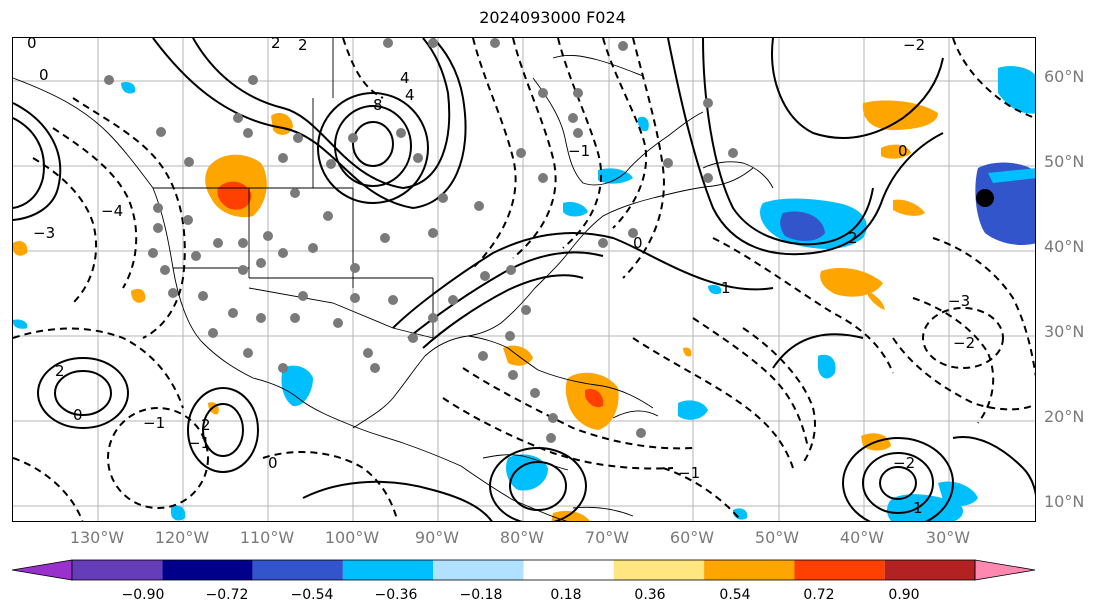  Describe the element at coordinates (1064, 161) in the screenshot. I see `lat-label-50n: 50°N` at that location.